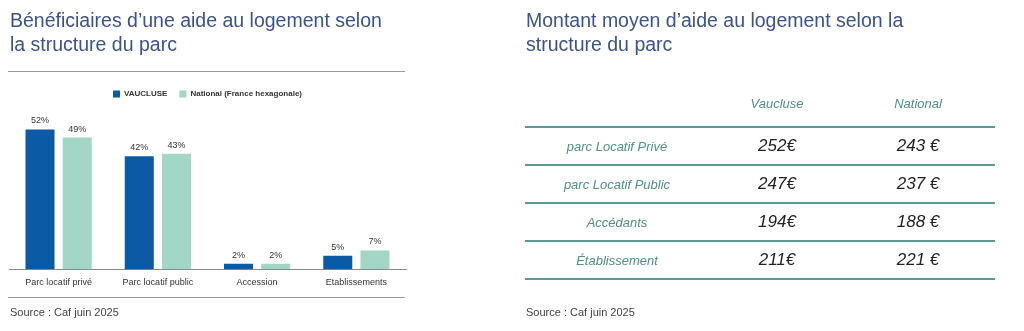  I want to click on x-tick-label: Parc locatif privé, so click(58, 282).